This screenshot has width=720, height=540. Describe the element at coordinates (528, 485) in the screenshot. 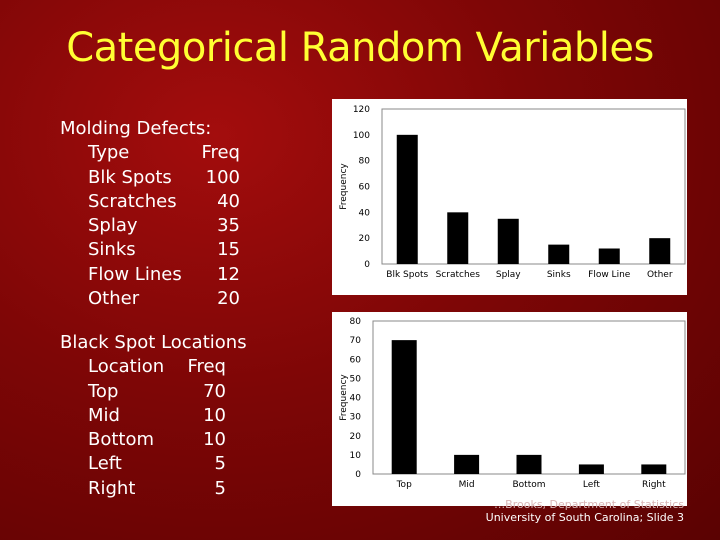

I see `x-tick-label: Bottom` at that location.